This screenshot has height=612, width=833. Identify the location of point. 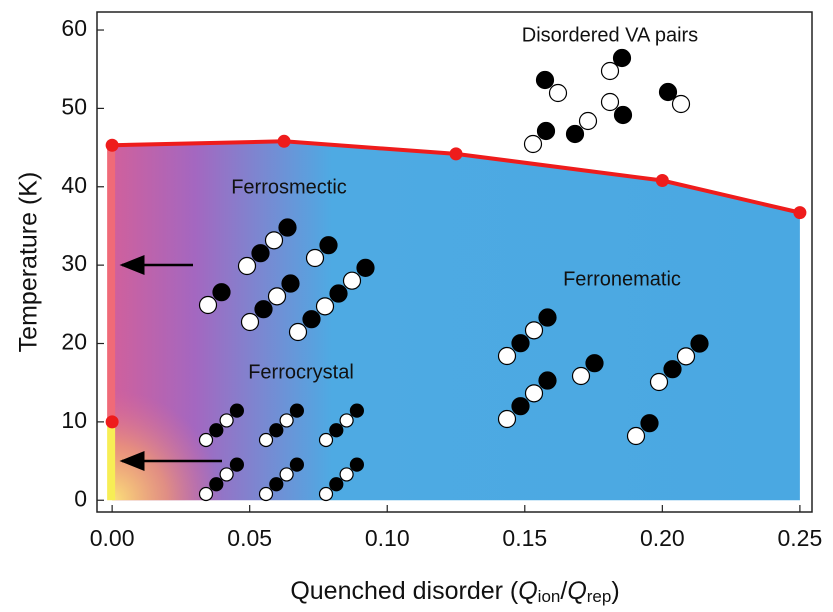
(112, 422).